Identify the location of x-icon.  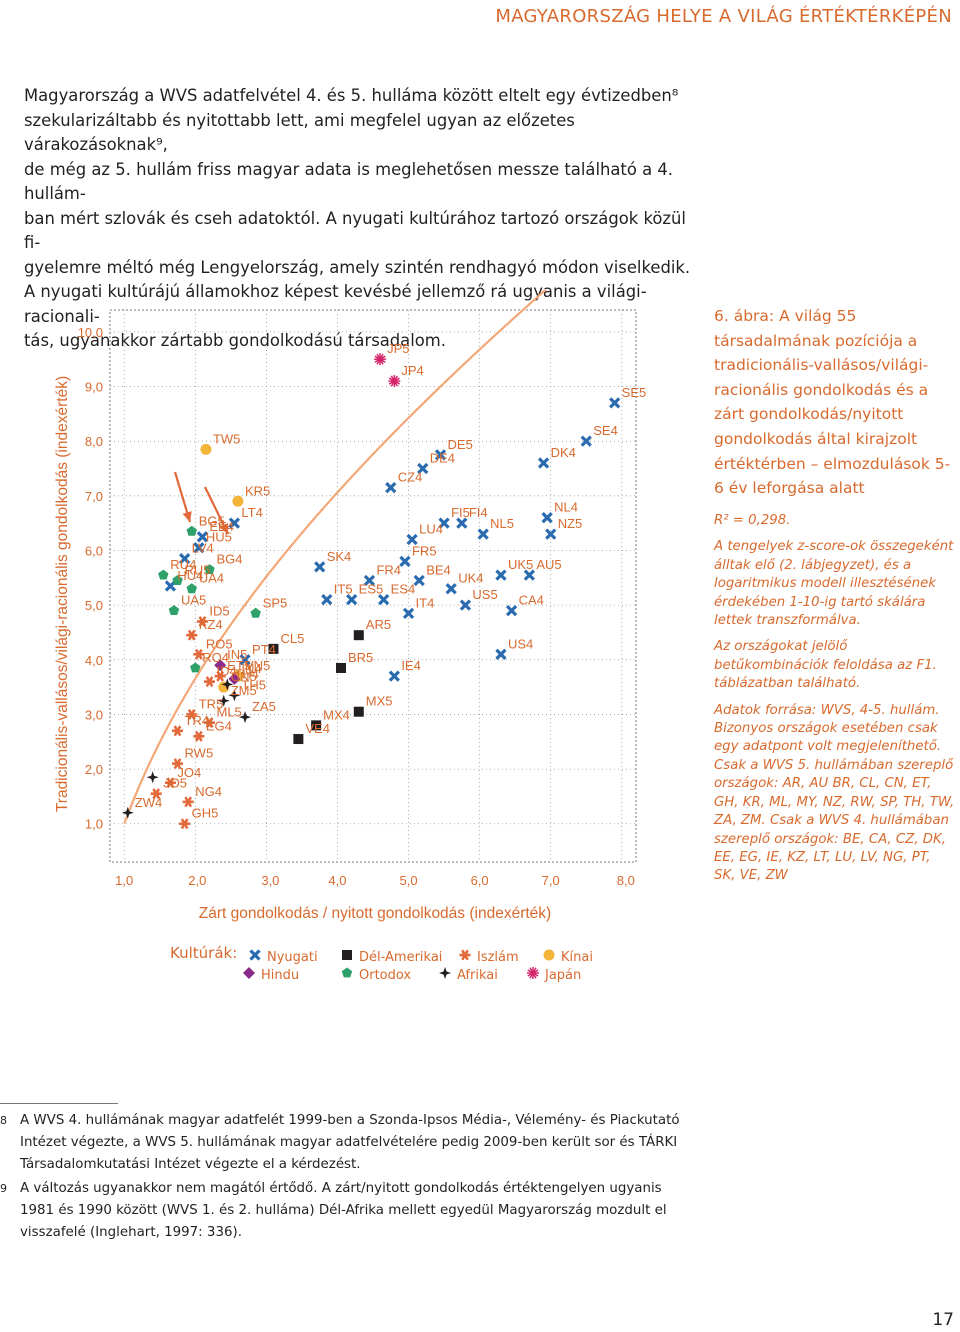
(255, 955).